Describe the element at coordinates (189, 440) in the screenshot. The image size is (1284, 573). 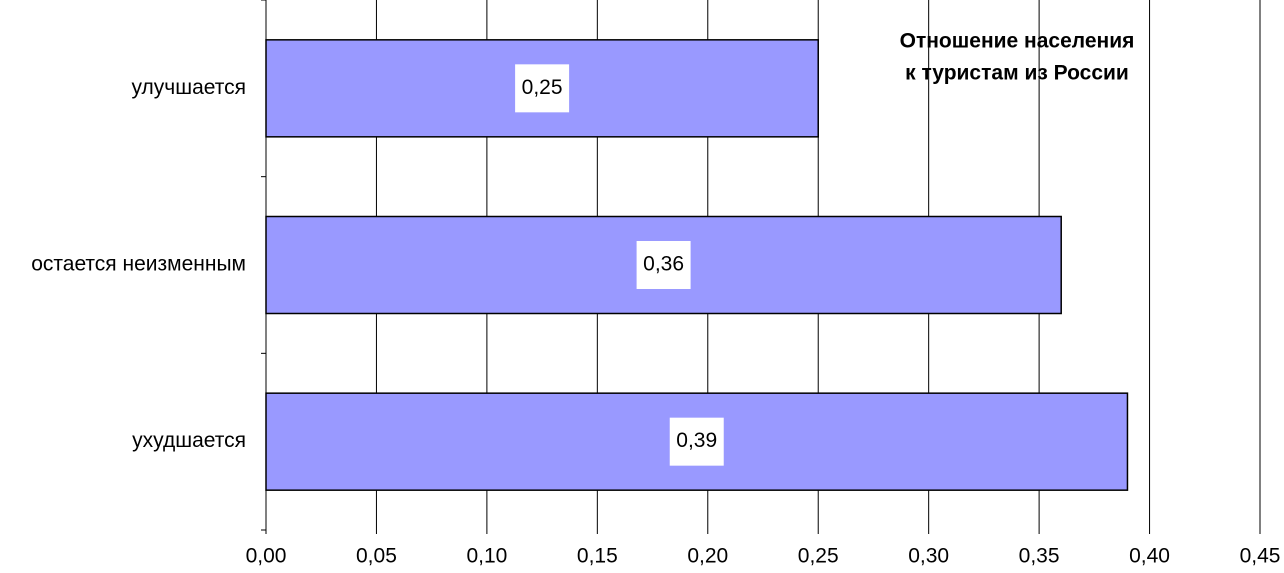
I see `y-tick-label: ухудшается` at that location.